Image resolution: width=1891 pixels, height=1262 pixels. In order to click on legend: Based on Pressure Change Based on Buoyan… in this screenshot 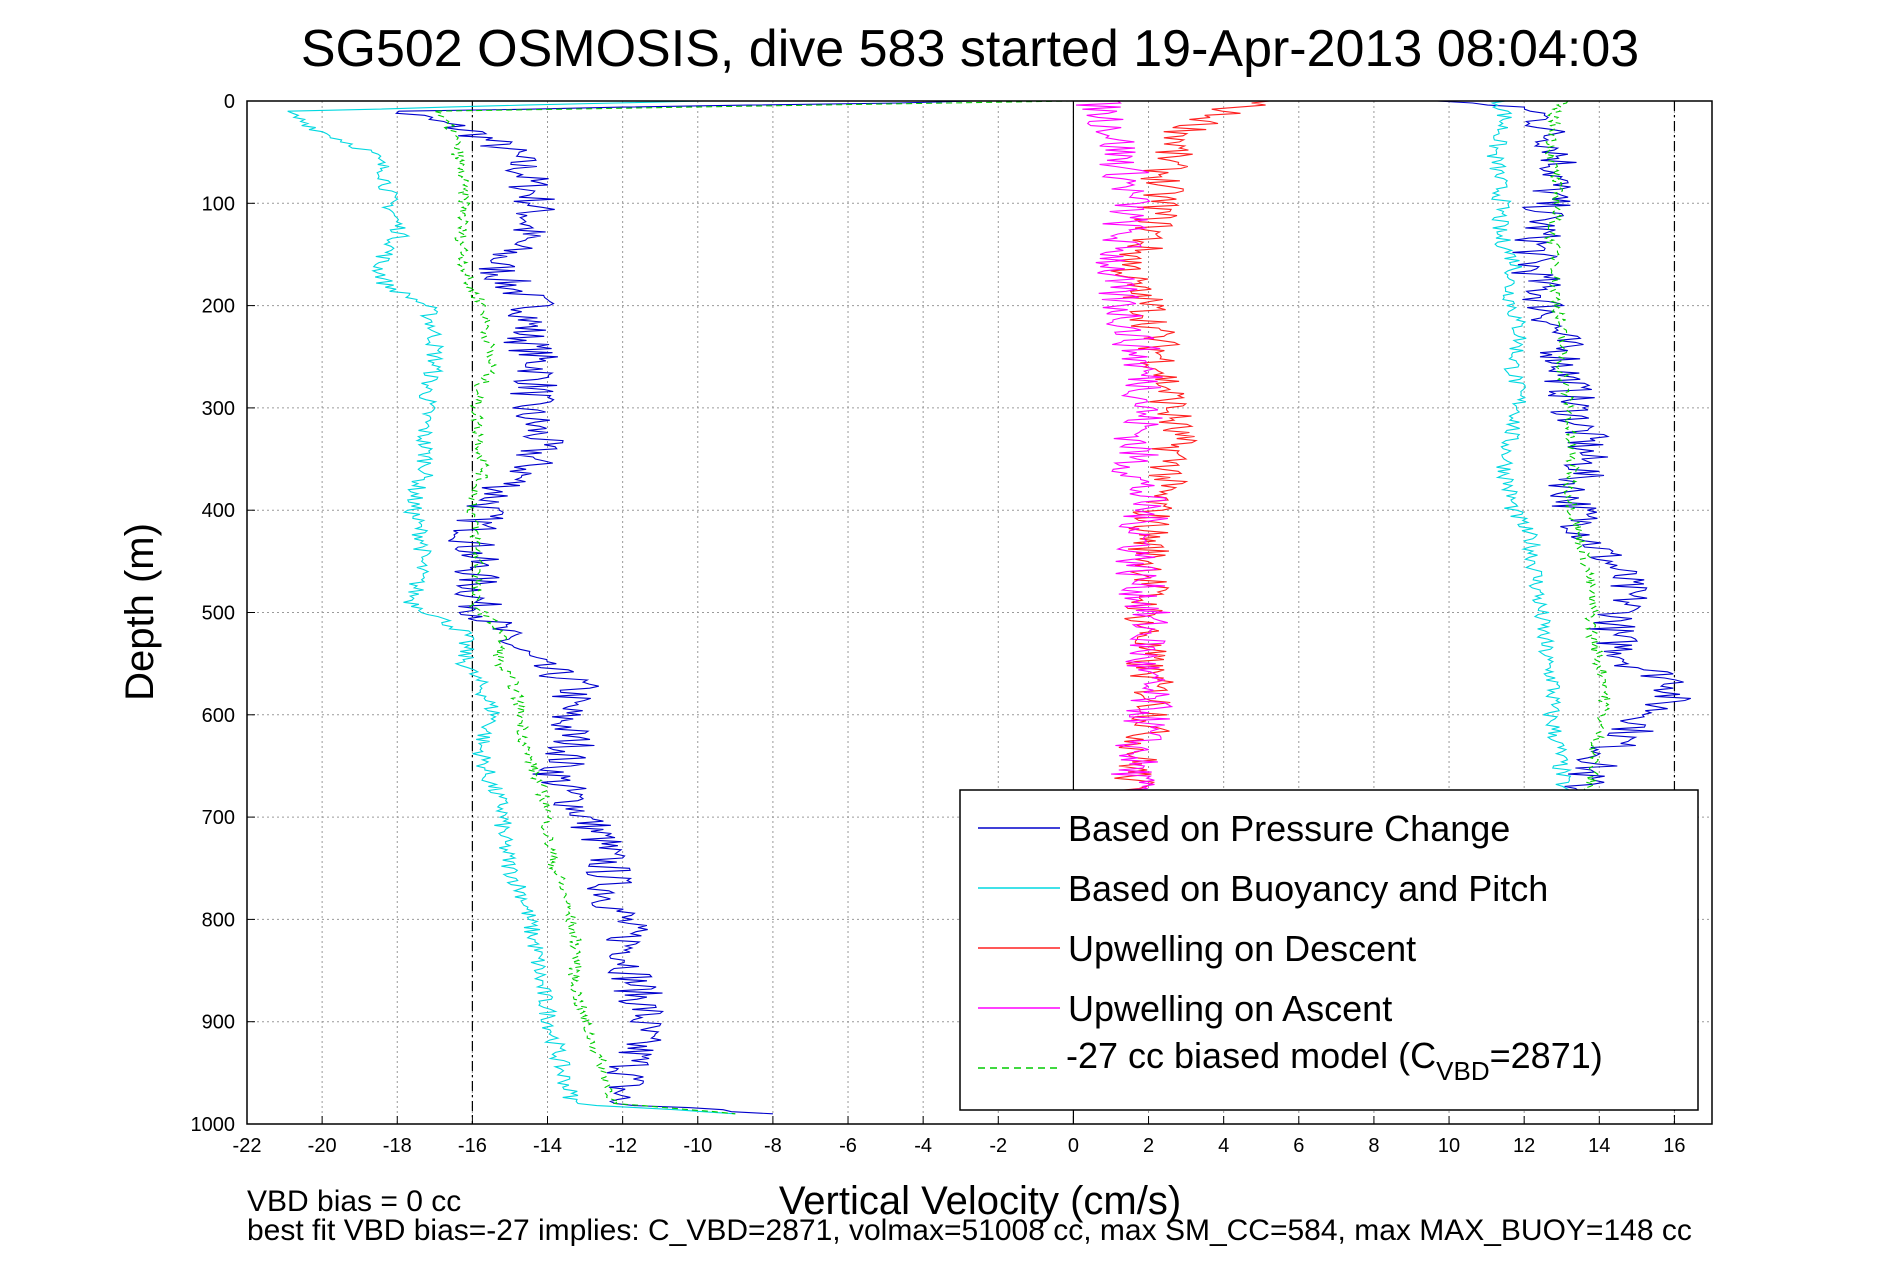, I will do `click(1329, 950)`.